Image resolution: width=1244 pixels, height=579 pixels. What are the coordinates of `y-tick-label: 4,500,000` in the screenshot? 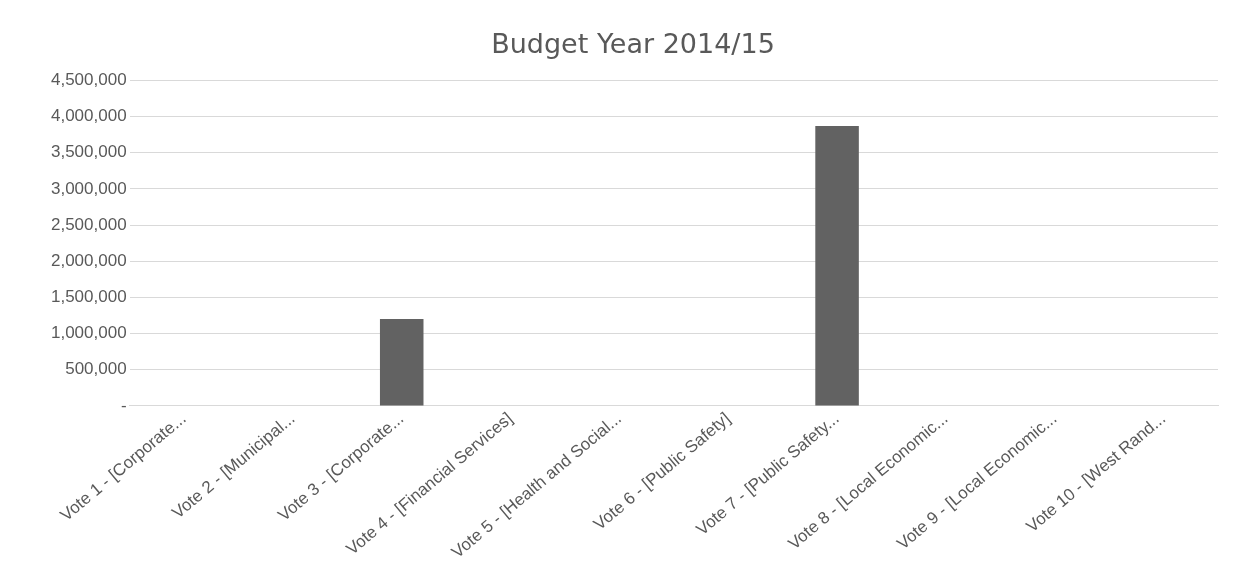 It's located at (88, 80).